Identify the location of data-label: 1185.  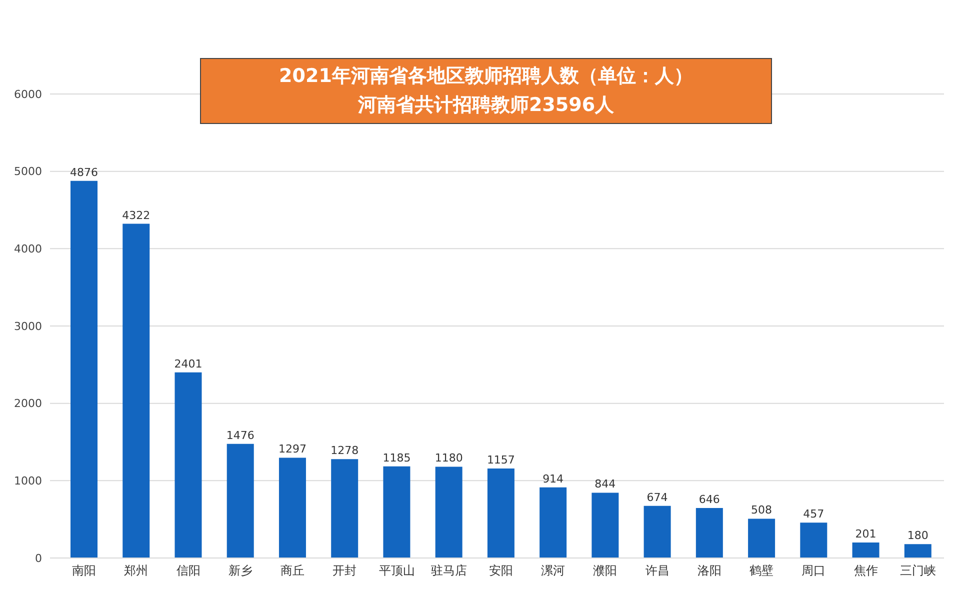
(396, 457).